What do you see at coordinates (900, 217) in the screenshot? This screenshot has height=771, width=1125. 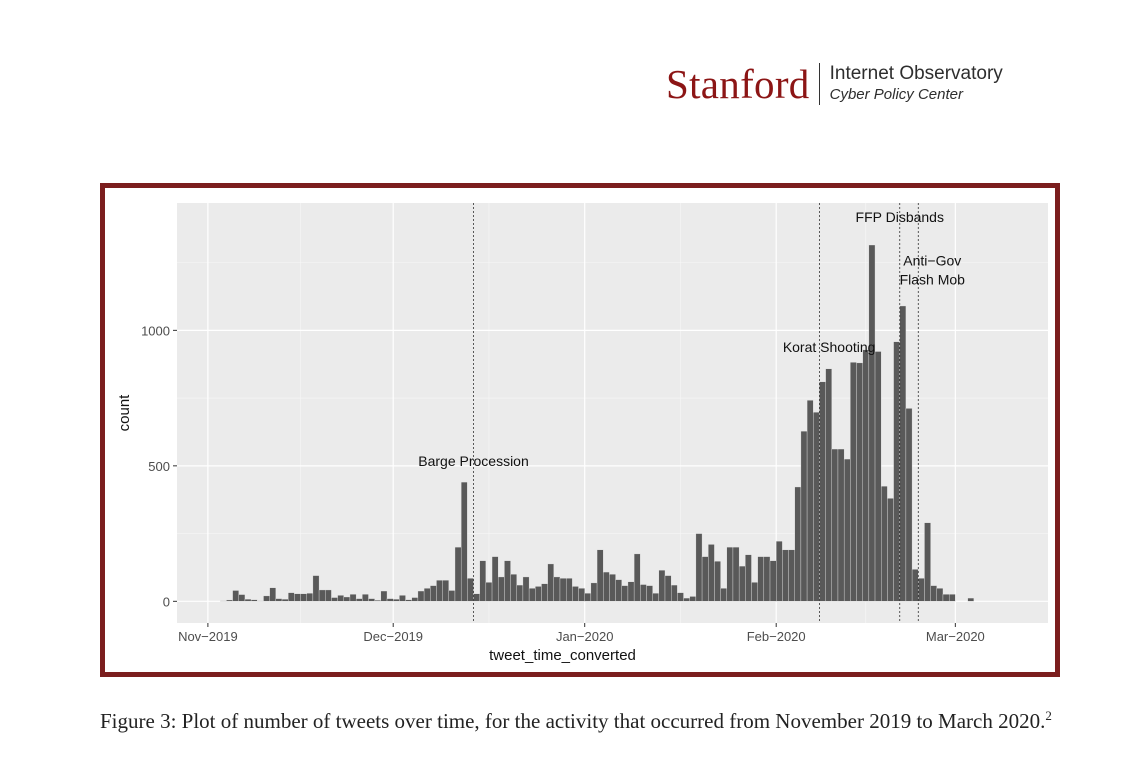 I see `event-label: FFP Disbands` at bounding box center [900, 217].